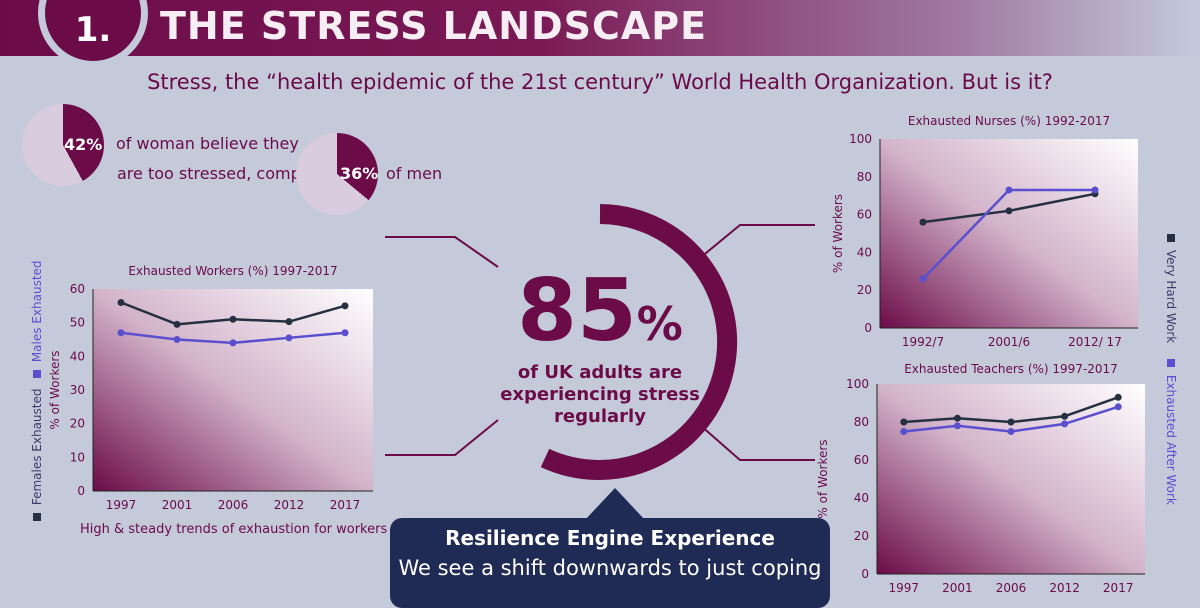  Describe the element at coordinates (232, 271) in the screenshot. I see `chart-title: Exhausted Workers (%) 1997-2017` at that location.